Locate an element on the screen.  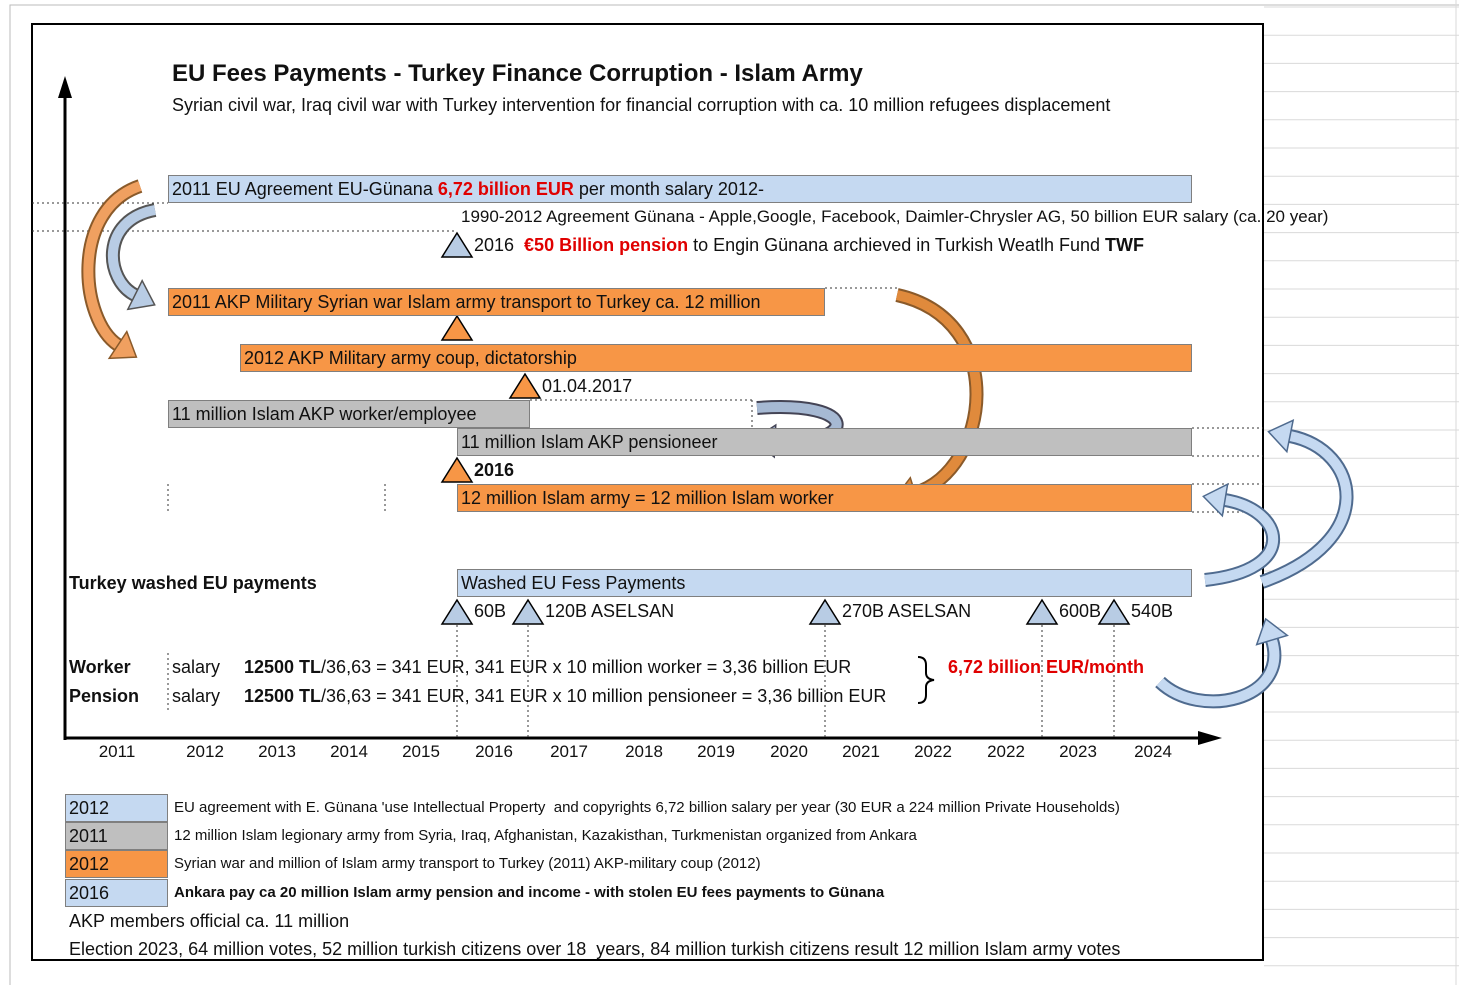
year-label: 2014 is located at coordinates (349, 751).